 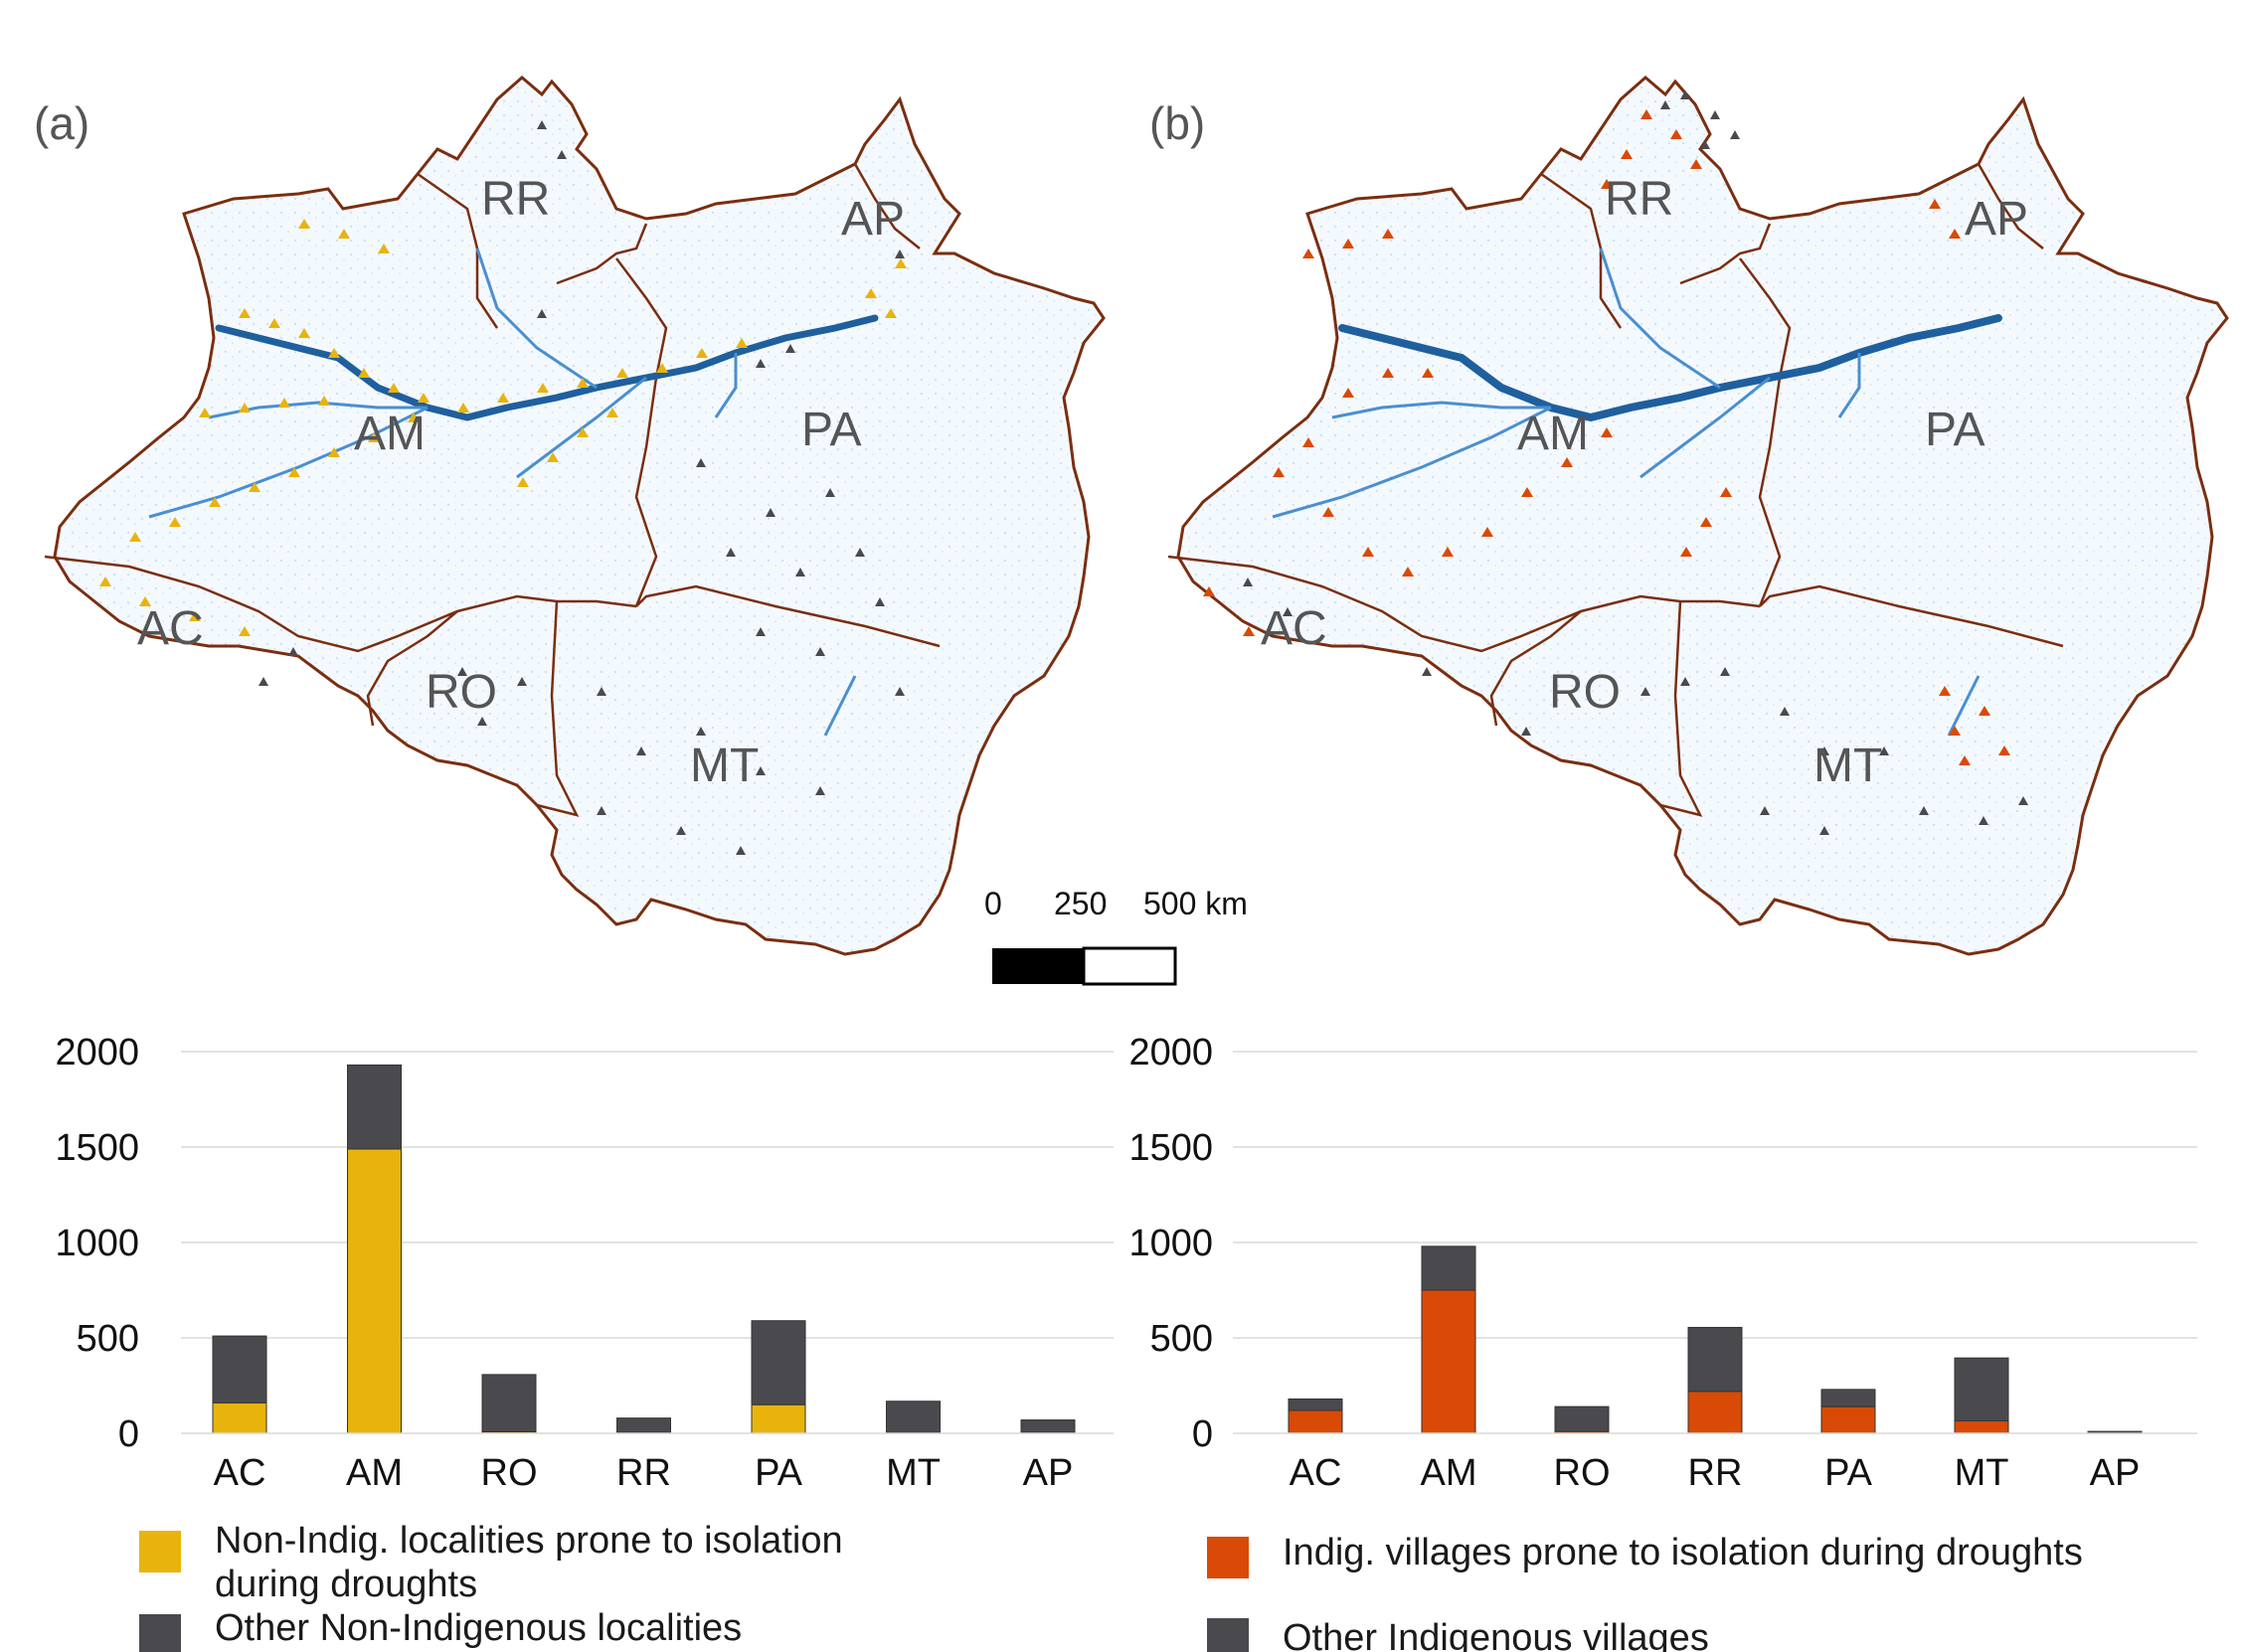 I want to click on legend-swatch-other-villages, so click(x=1228, y=1635).